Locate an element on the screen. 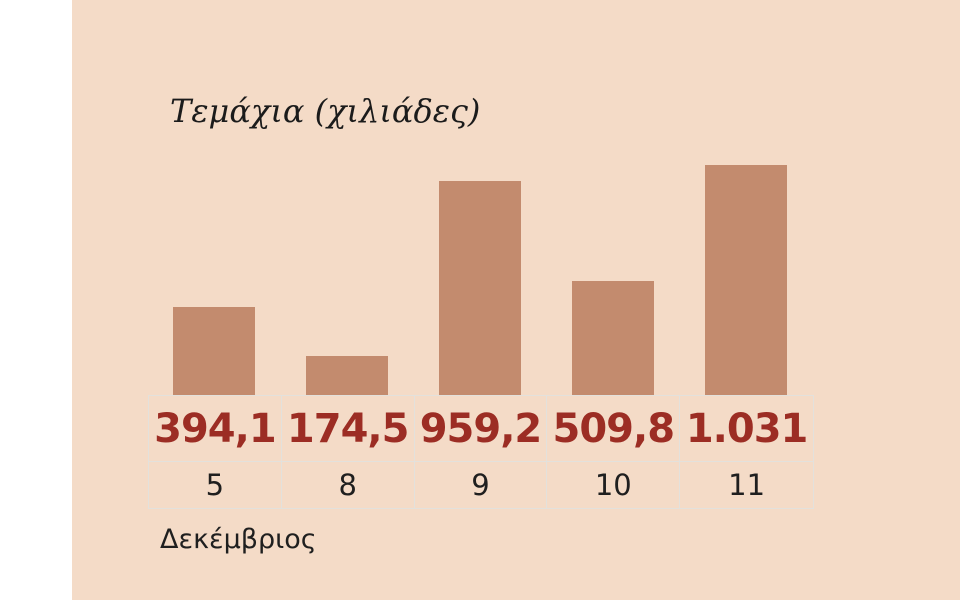 The height and width of the screenshot is (600, 960). day-cell-11: 11 is located at coordinates (747, 485).